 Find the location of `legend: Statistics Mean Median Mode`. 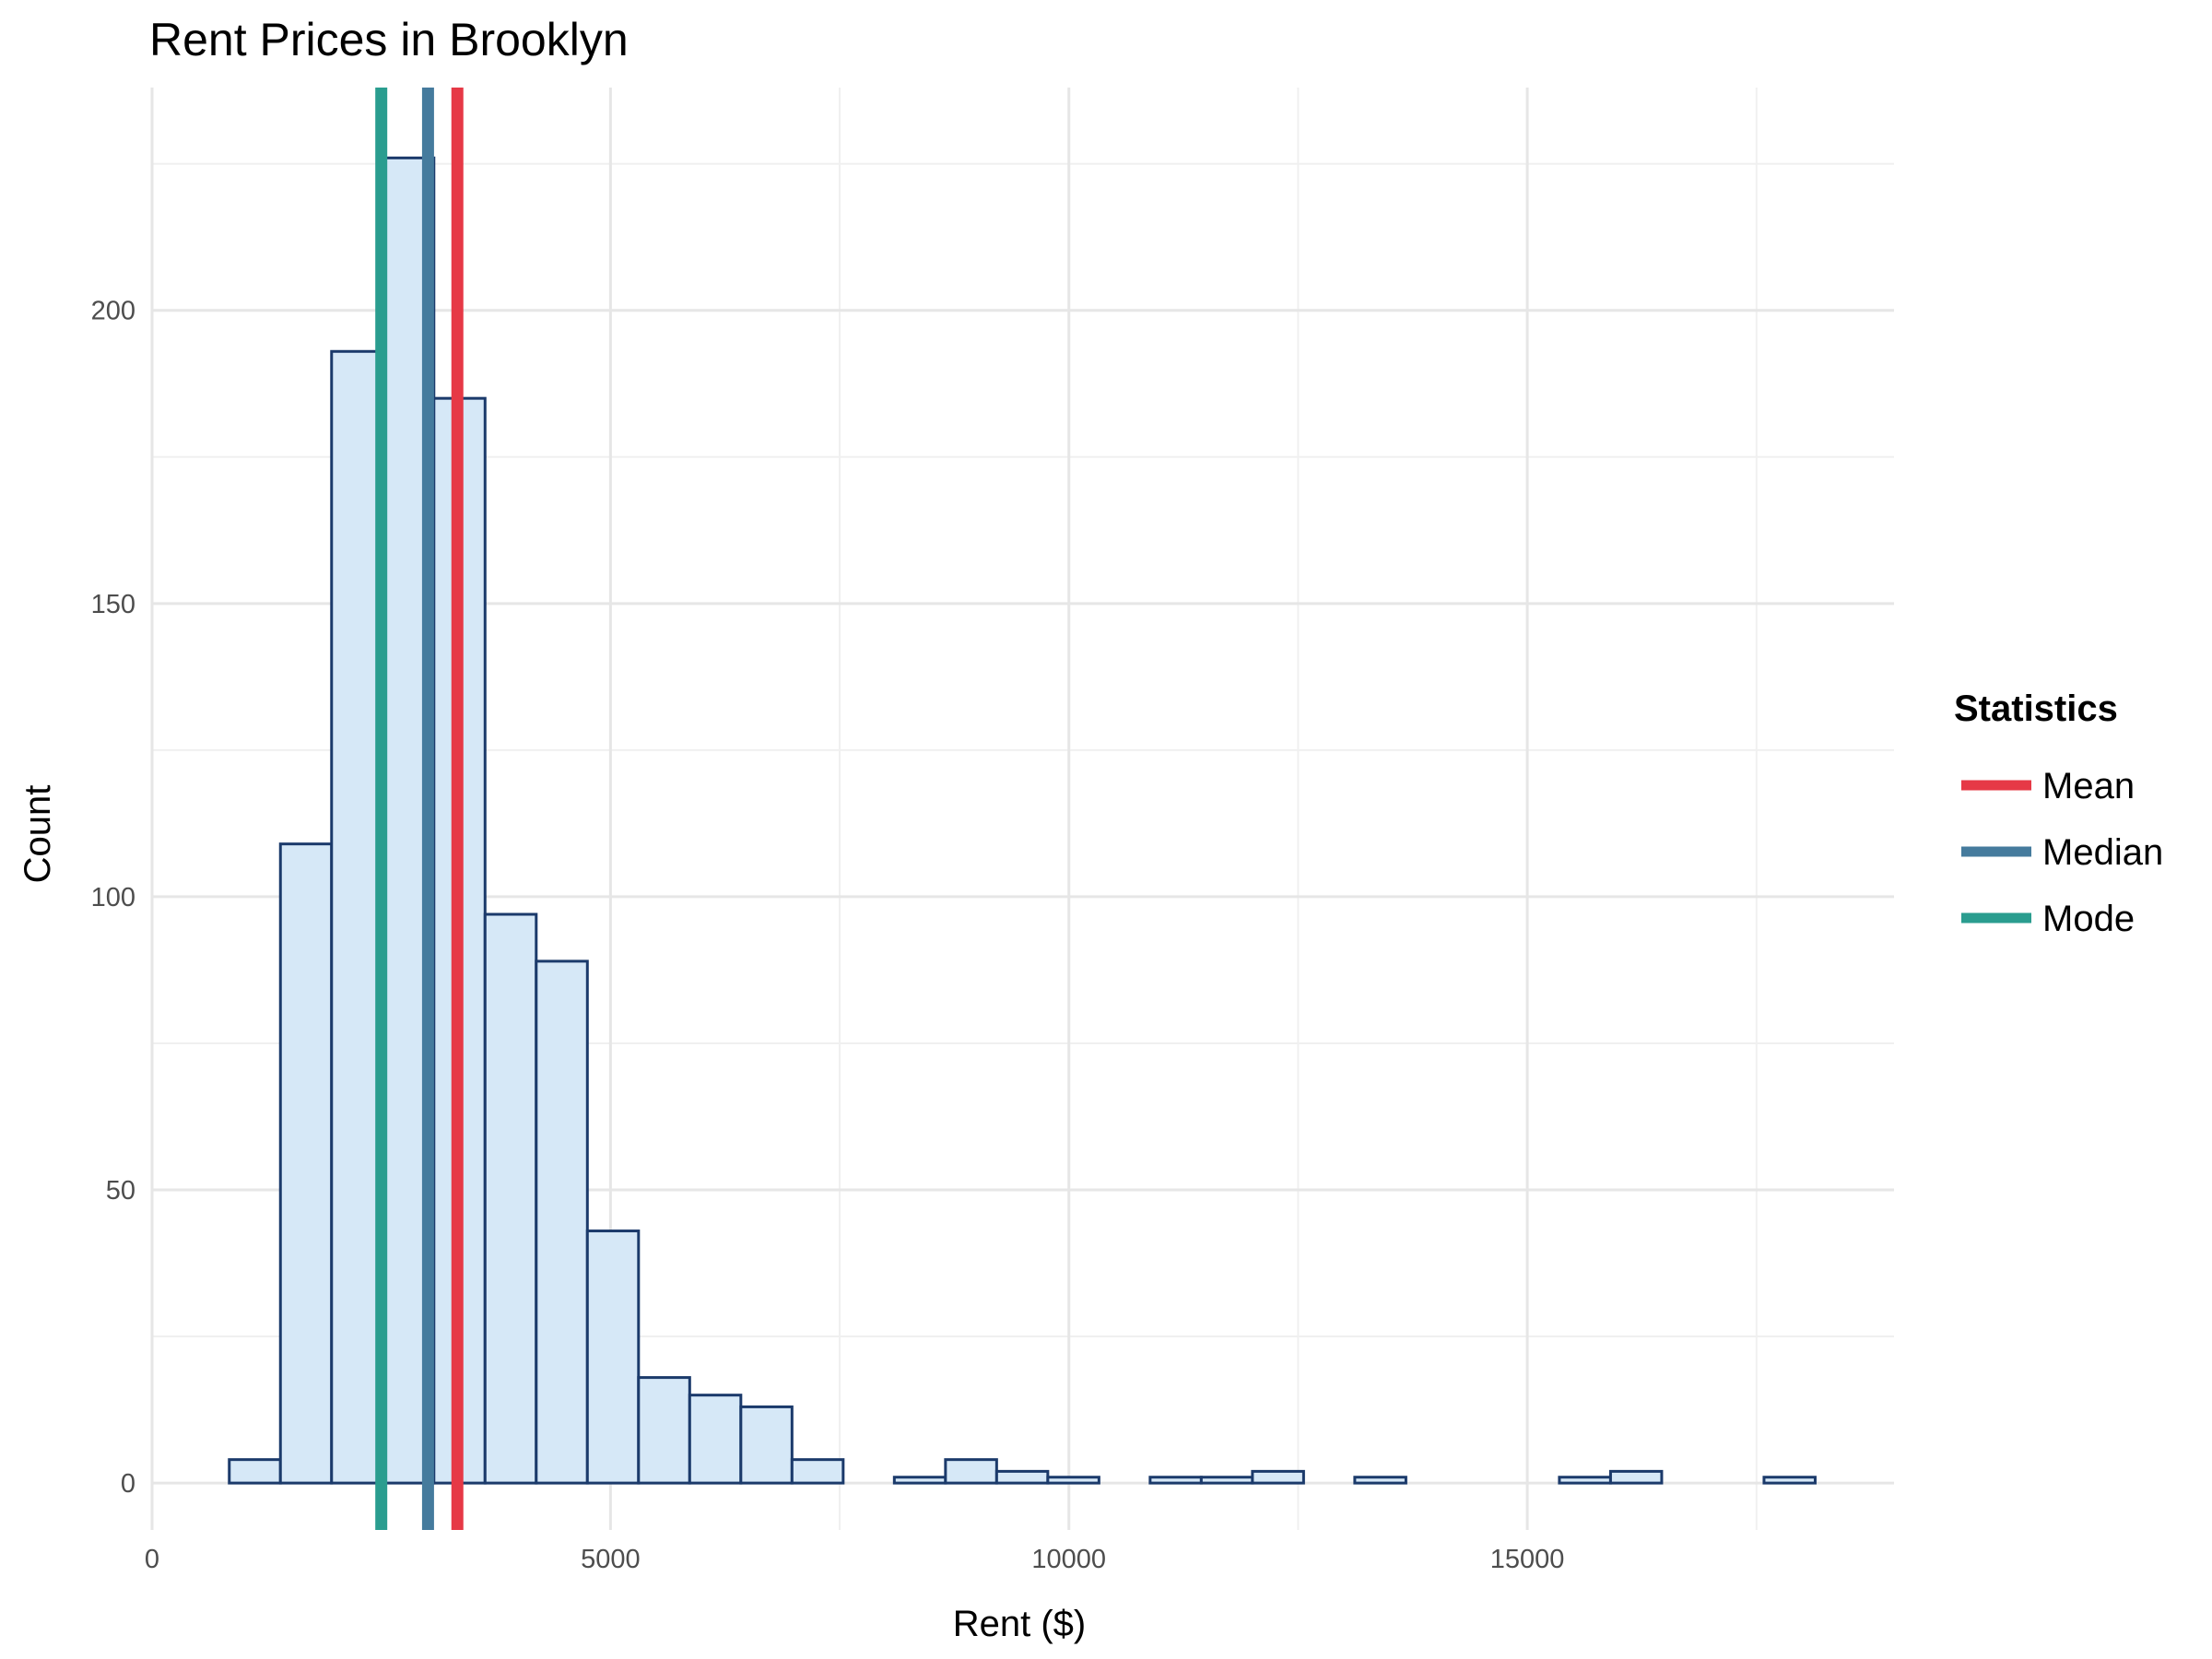

legend: Statistics Mean Median Mode is located at coordinates (2058, 813).